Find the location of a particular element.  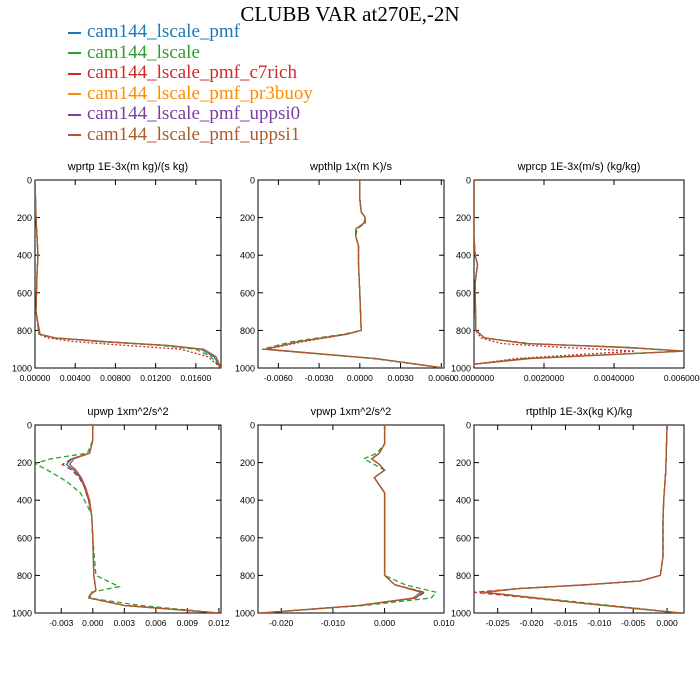

legend-label: cam144_lscale_pmf_pr3buoy is located at coordinates (200, 93).